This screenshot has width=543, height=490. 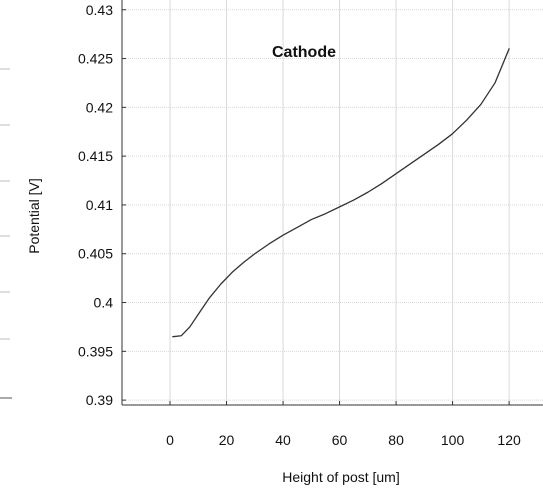 I want to click on y-tick-label: 0.425, so click(x=95, y=59).